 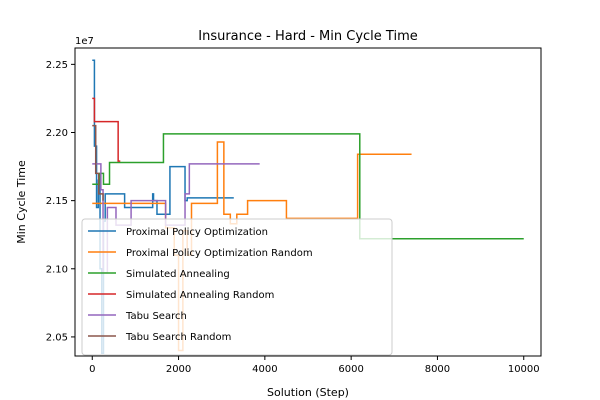 What do you see at coordinates (178, 274) in the screenshot?
I see `legend-label: Simulated Annealing` at bounding box center [178, 274].